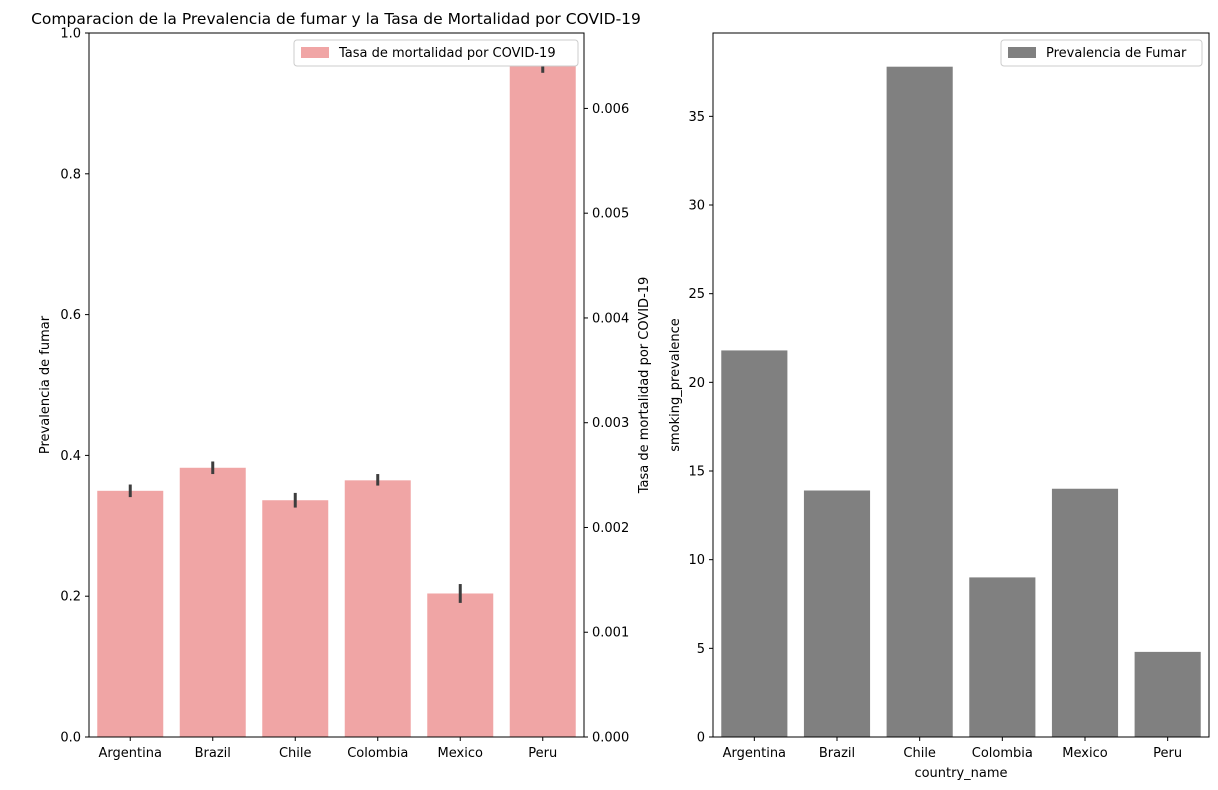 The width and height of the screenshot is (1218, 790). I want to click on legend-right: Prevalencia de Fumar, so click(1101, 53).